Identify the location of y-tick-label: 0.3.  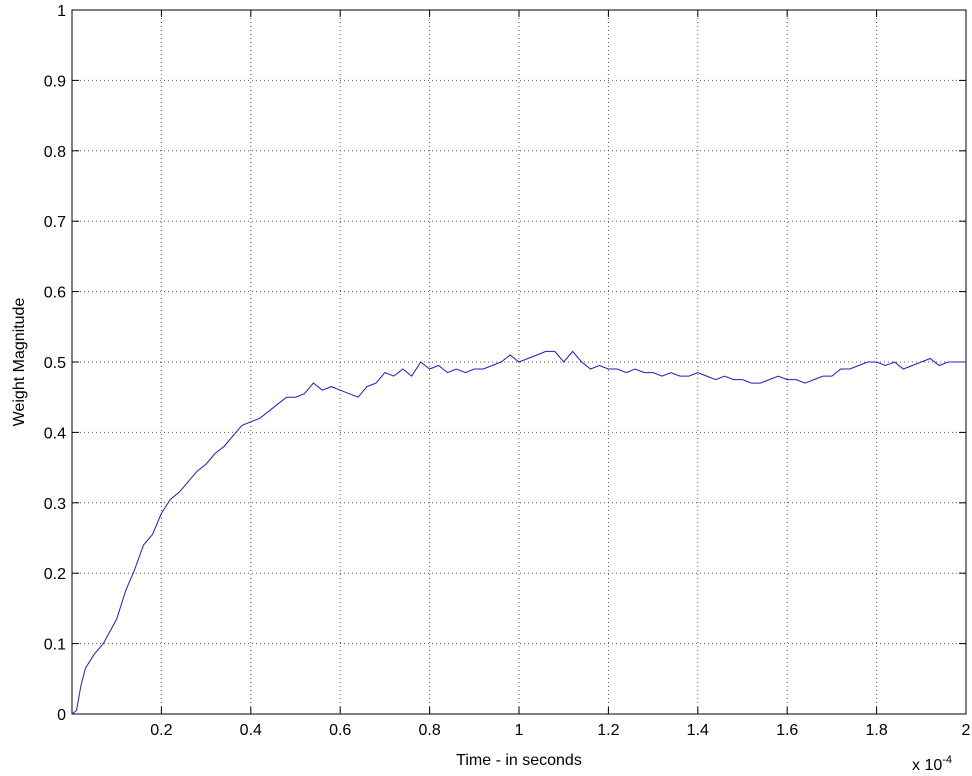
(55, 504).